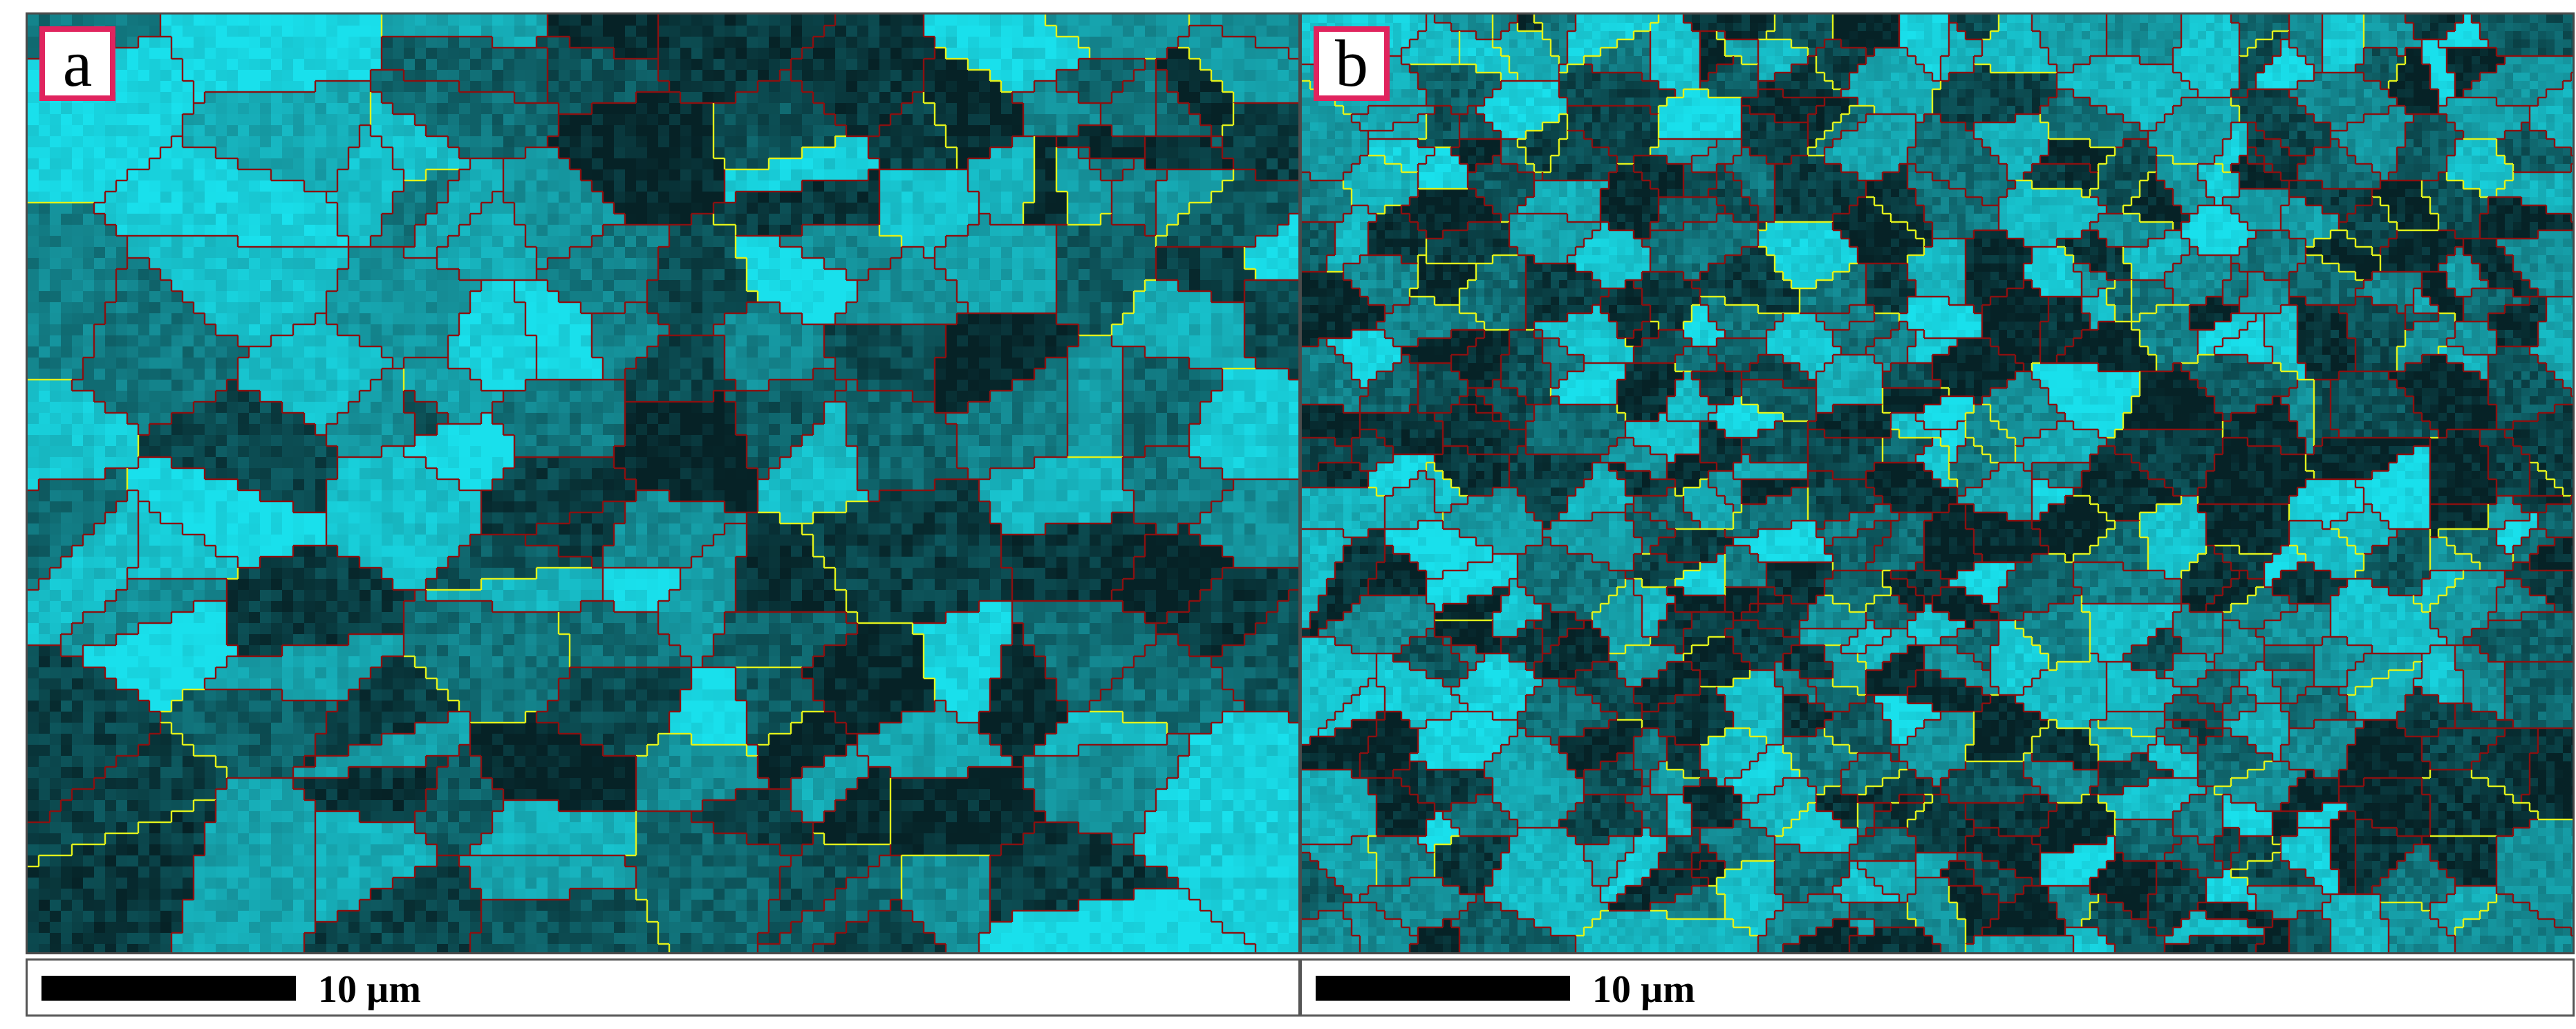  Describe the element at coordinates (1352, 63) in the screenshot. I see `panel-label-b: b` at that location.